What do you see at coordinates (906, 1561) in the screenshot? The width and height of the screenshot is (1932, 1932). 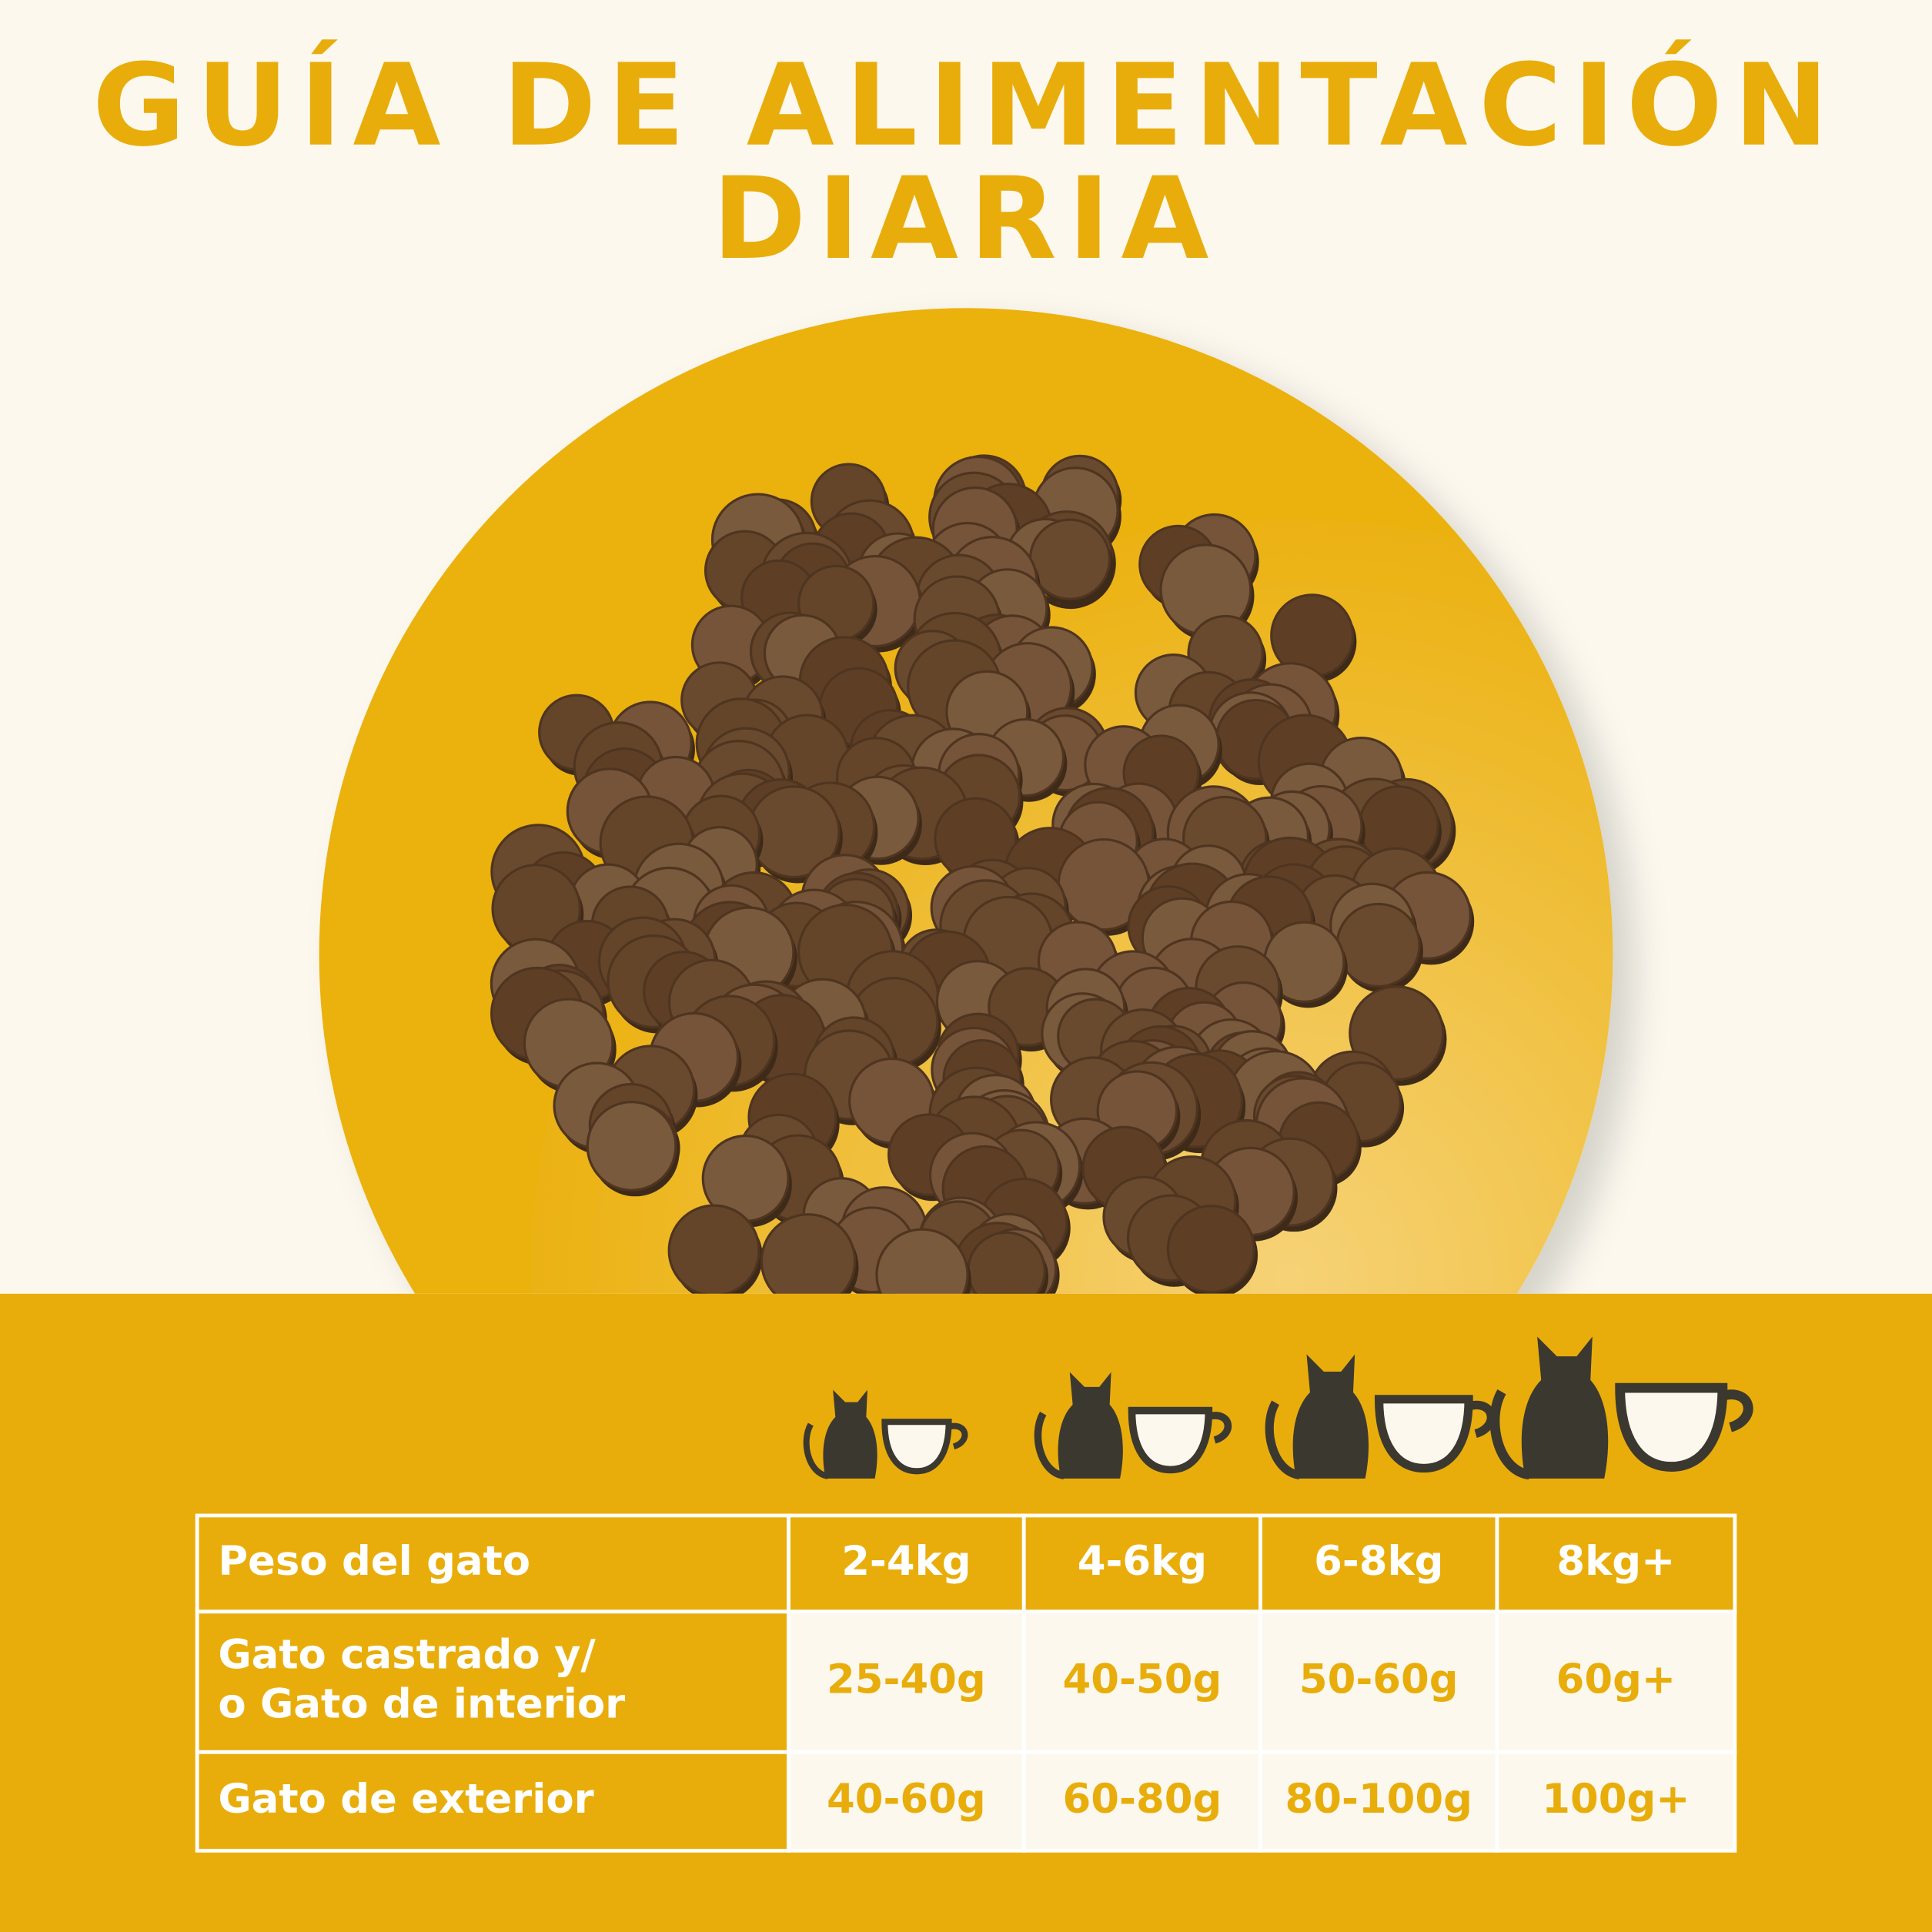 I see `column-header: 2-4kg` at bounding box center [906, 1561].